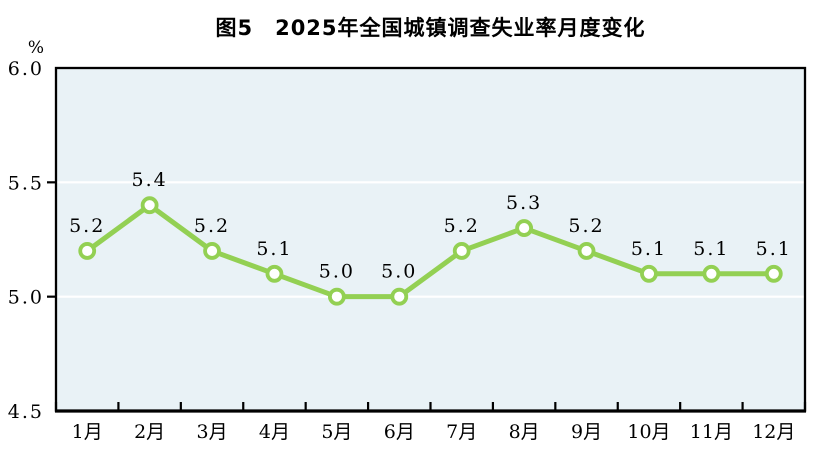 The image size is (829, 454). What do you see at coordinates (430, 28) in the screenshot?
I see `chart-title: 图5 2025年全国城镇调查失业率月度变化` at bounding box center [430, 28].